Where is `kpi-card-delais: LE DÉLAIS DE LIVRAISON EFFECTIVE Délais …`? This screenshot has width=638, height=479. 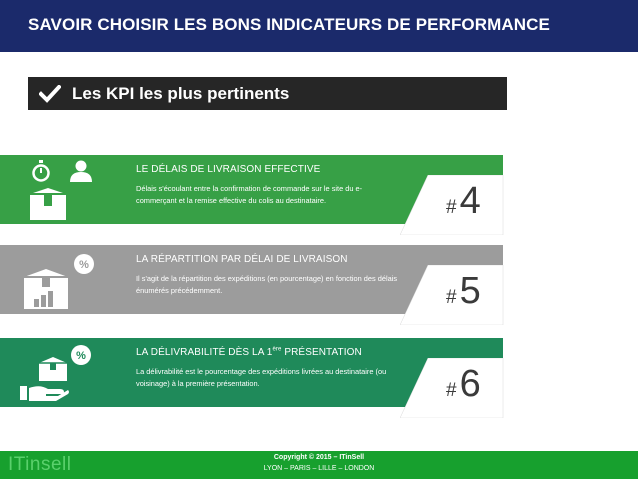
kpi-card-delais: LE DÉLAIS DE LIVRAISON EFFECTIVE Délais … is located at coordinates (251, 189).